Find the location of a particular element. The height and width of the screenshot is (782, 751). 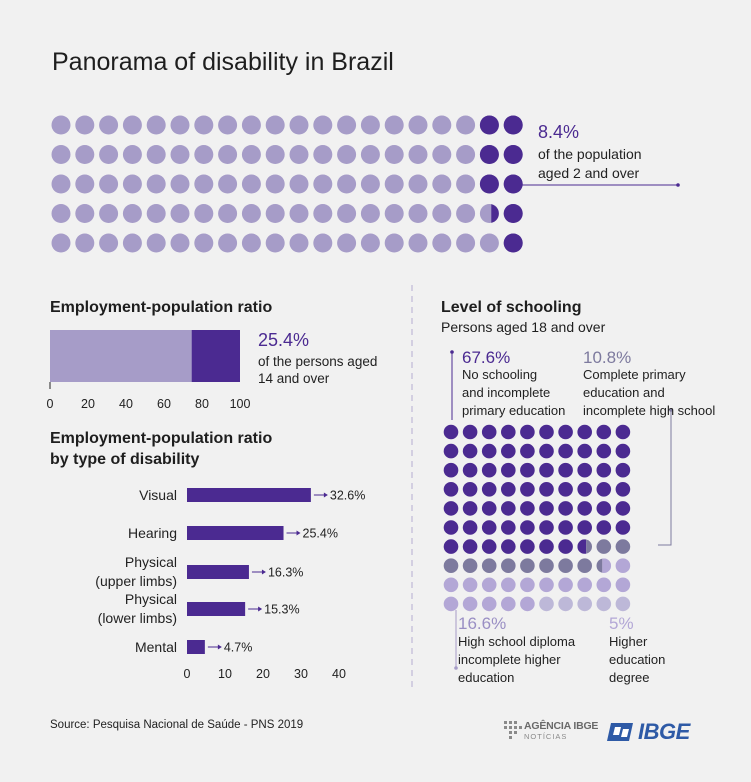

waffle1-desc-2: aged 2 and over is located at coordinates (589, 173).